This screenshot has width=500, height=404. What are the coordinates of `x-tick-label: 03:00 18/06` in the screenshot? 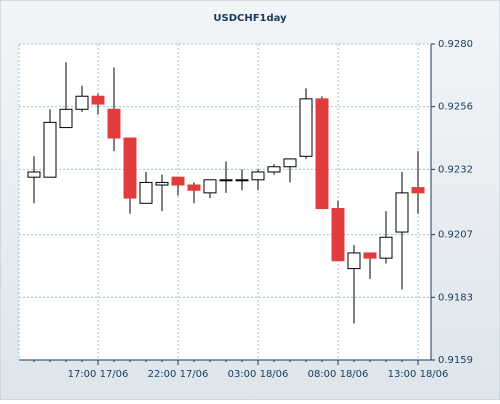 It's located at (258, 374).